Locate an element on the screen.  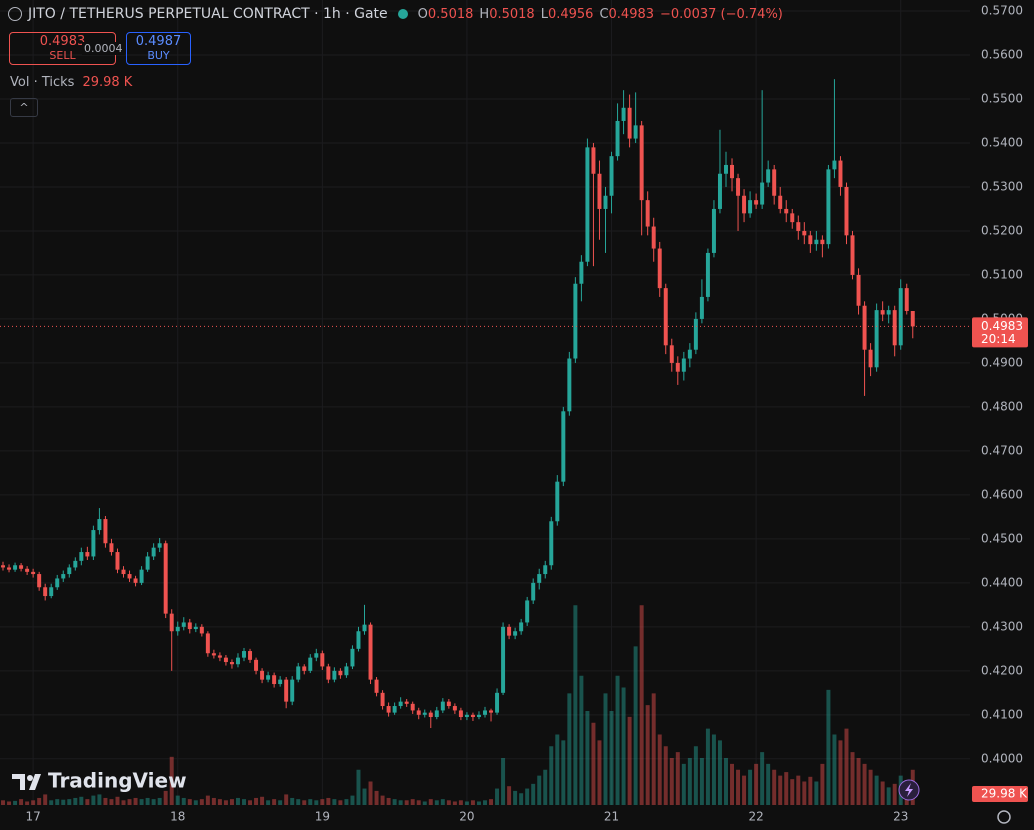
y-tick-label: 0.4600 is located at coordinates (1002, 494).